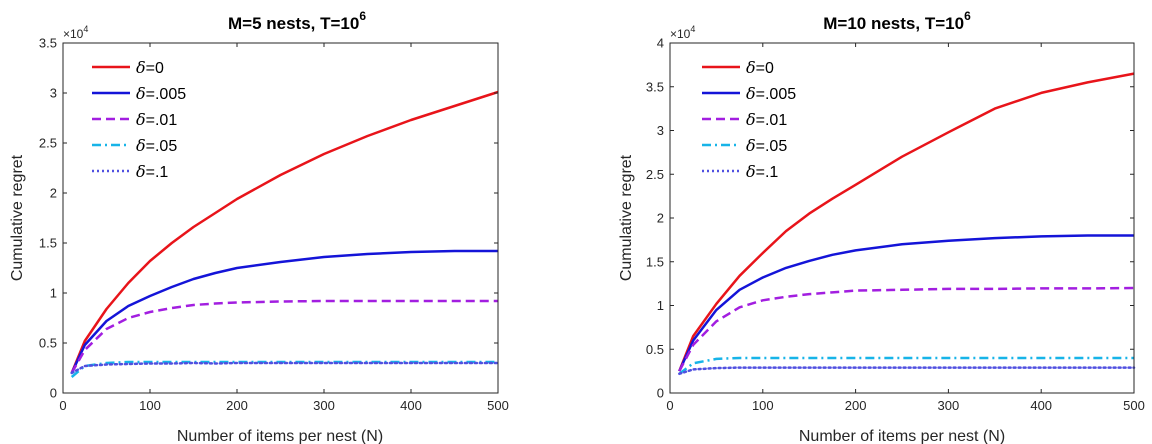 The height and width of the screenshot is (444, 1152). I want to click on y-tick-label-right: 0.5, so click(655, 349).